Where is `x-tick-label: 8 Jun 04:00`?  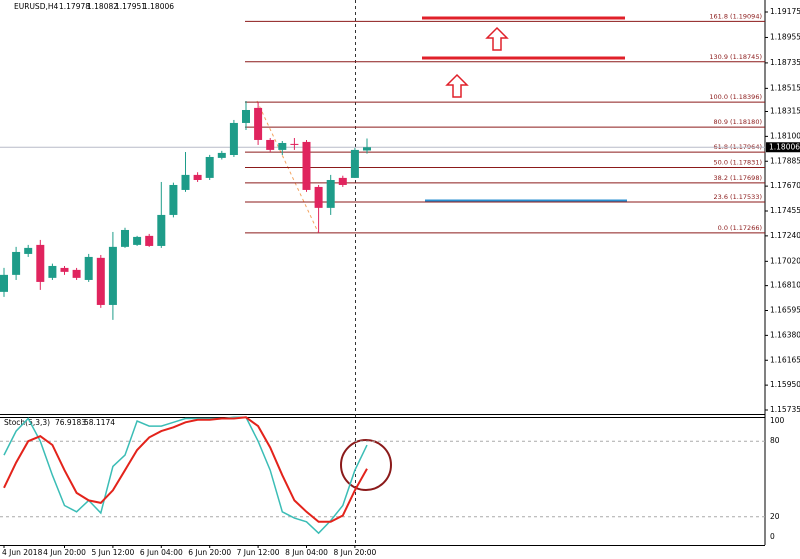 x-tick-label: 8 Jun 04:00 is located at coordinates (306, 552).